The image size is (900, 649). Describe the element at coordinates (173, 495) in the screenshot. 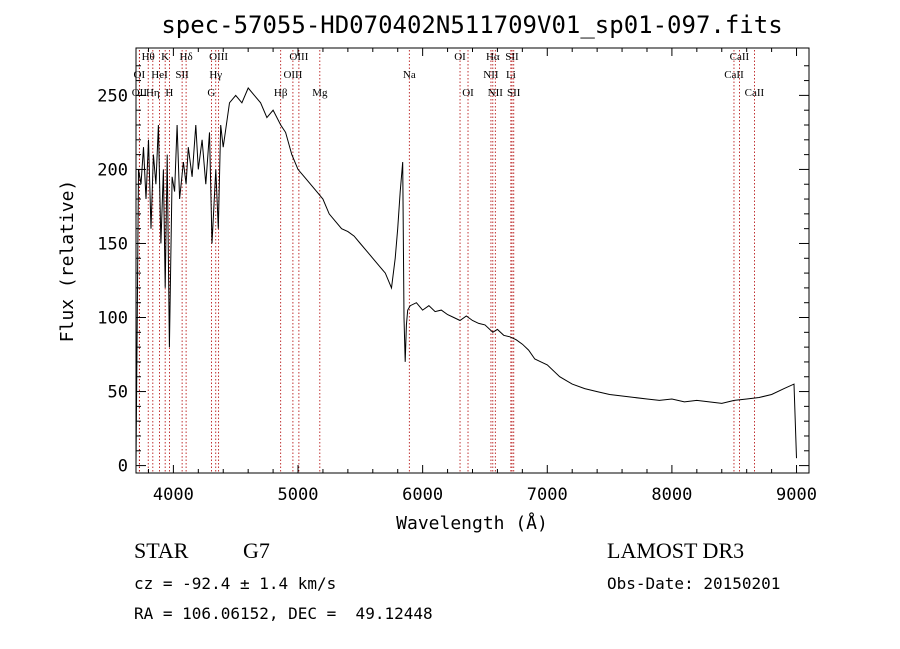

I see `x-tick-label: 4000` at that location.